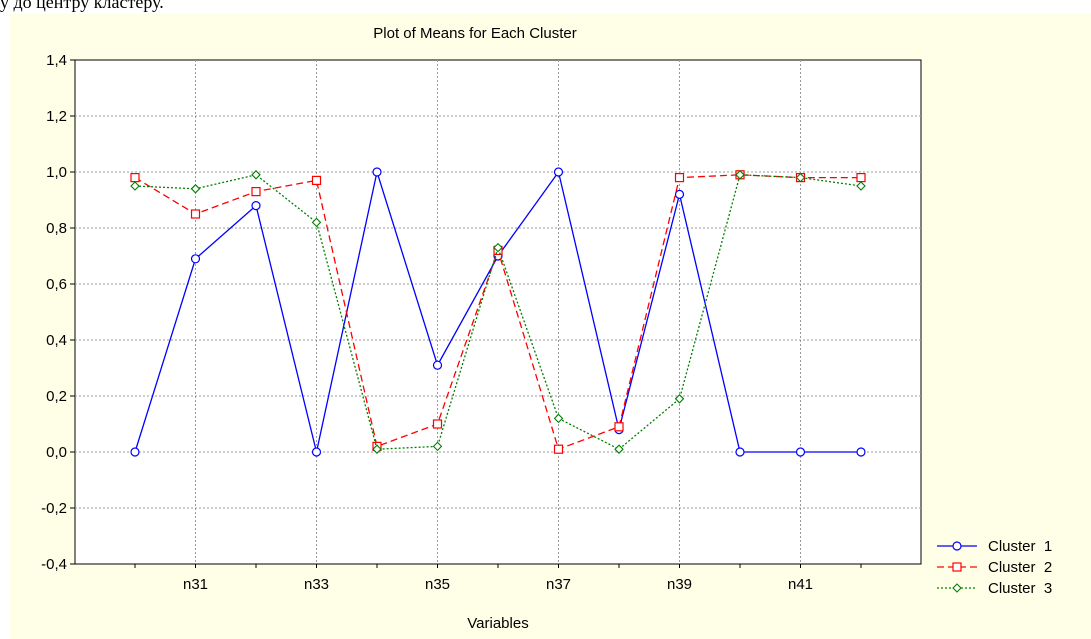 This screenshot has height=639, width=1091. Describe the element at coordinates (957, 546) in the screenshot. I see `cluster-1-legend-marker` at that location.